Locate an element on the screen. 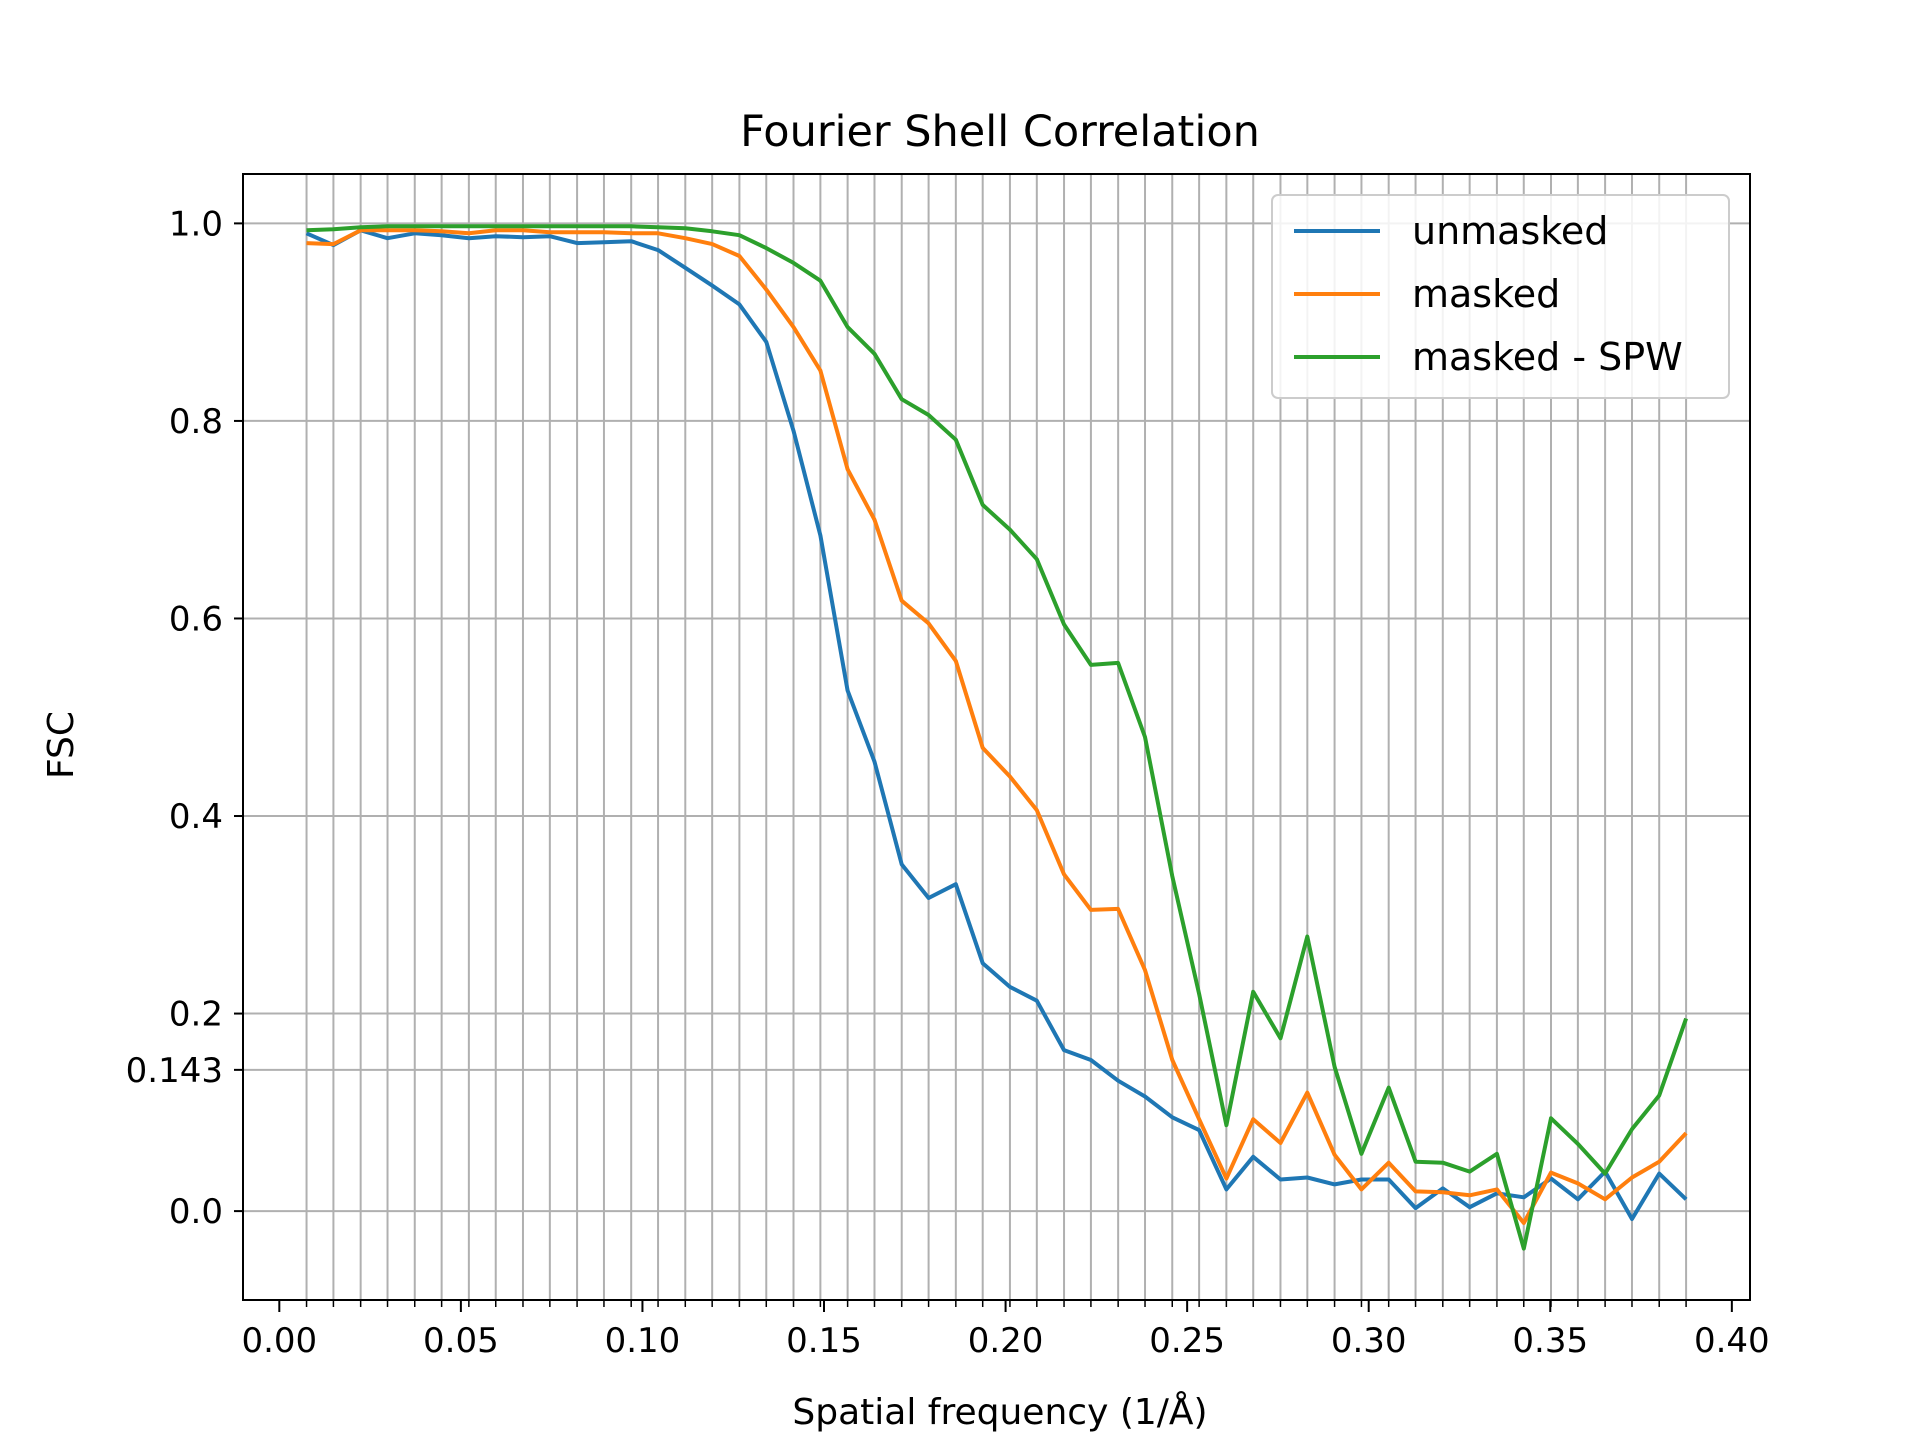  x-tick-label: 0.20 is located at coordinates (1006, 1341).